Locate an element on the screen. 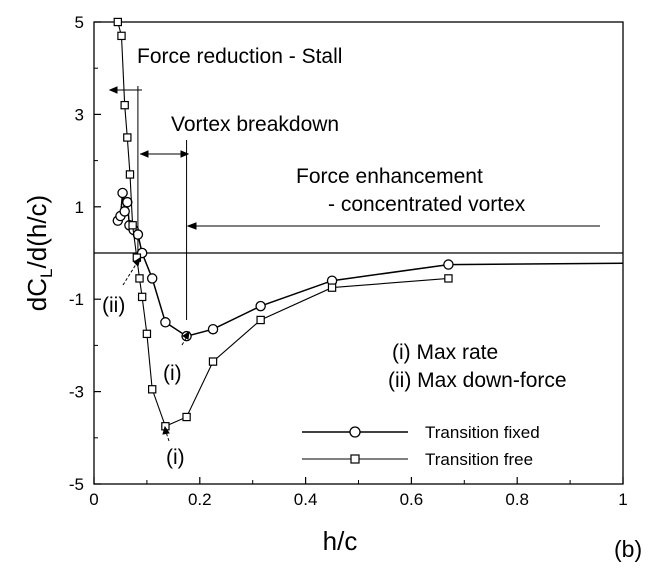  x-tick-label: 0.6 is located at coordinates (412, 499).